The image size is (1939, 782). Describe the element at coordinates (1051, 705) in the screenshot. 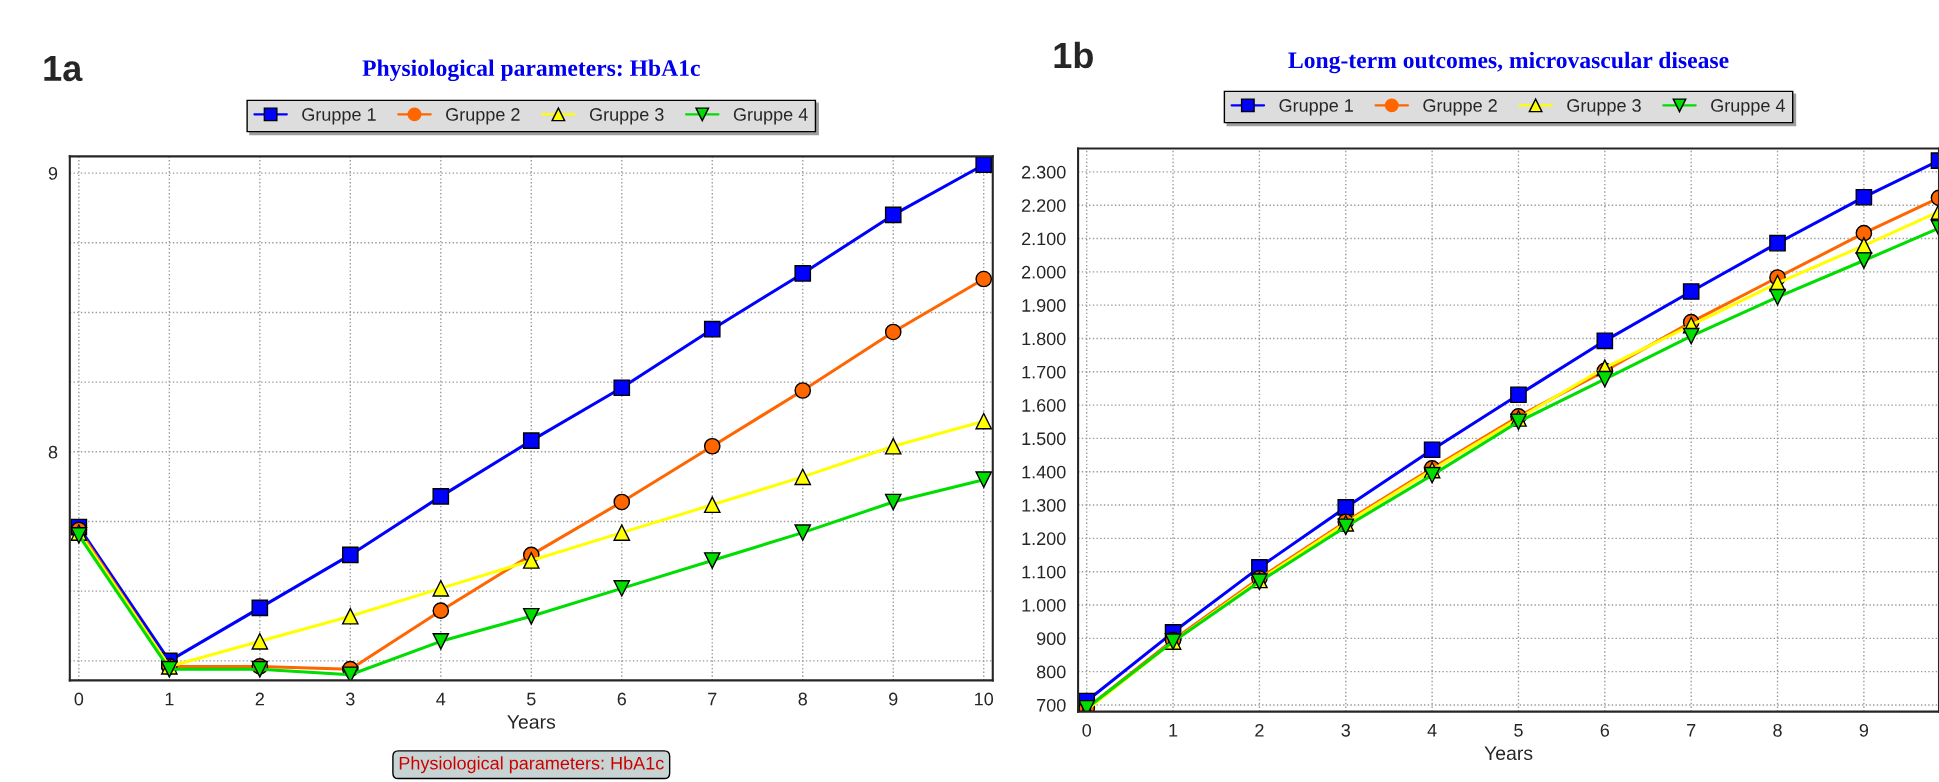

I see `y-tick-label: 700` at that location.